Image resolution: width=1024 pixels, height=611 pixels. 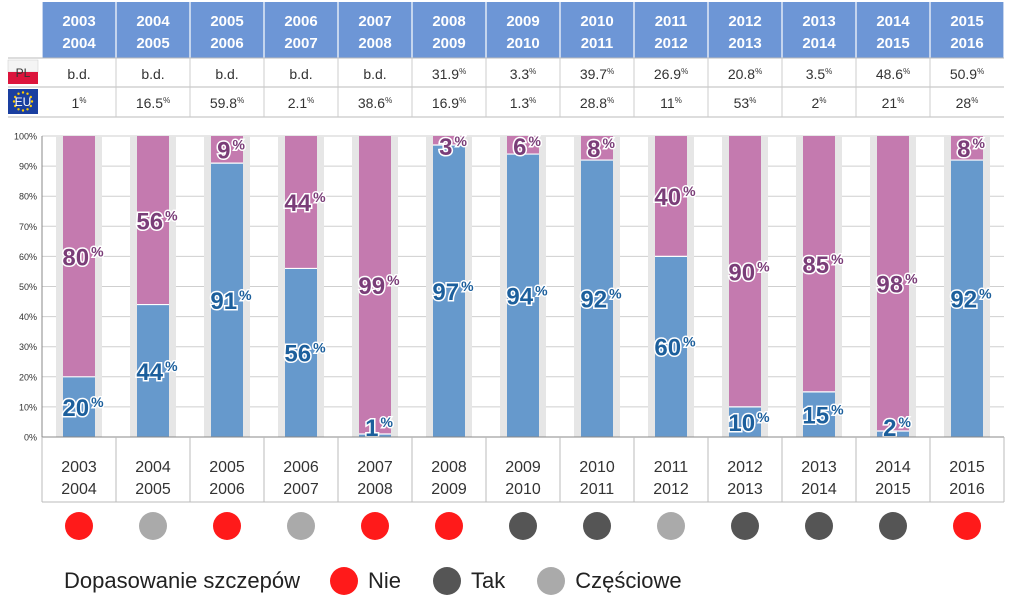 I want to click on header-season-top: 2014, so click(x=893, y=21).